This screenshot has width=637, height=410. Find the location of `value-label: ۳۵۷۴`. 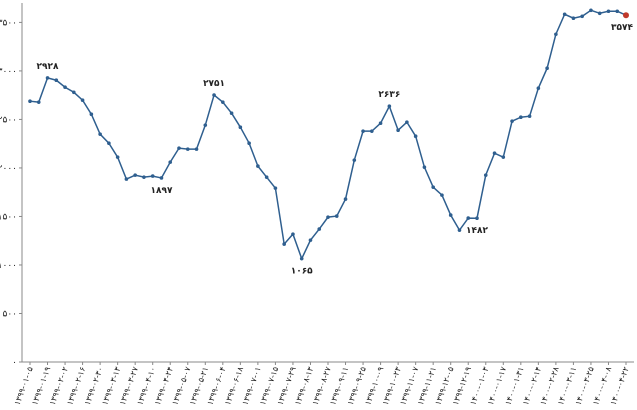

value-label: ۳۵۷۴ is located at coordinates (622, 28).